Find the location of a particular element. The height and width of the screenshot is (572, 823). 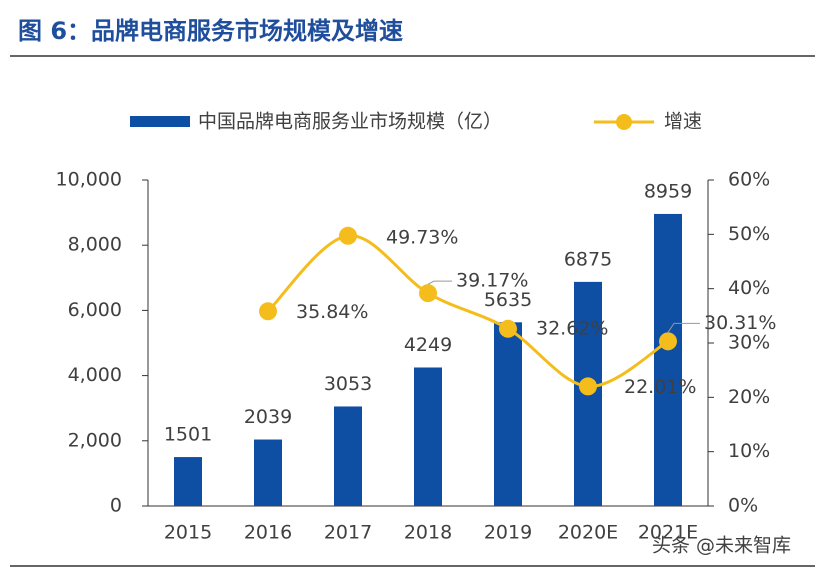

bar-value-label: 4249 is located at coordinates (428, 345).